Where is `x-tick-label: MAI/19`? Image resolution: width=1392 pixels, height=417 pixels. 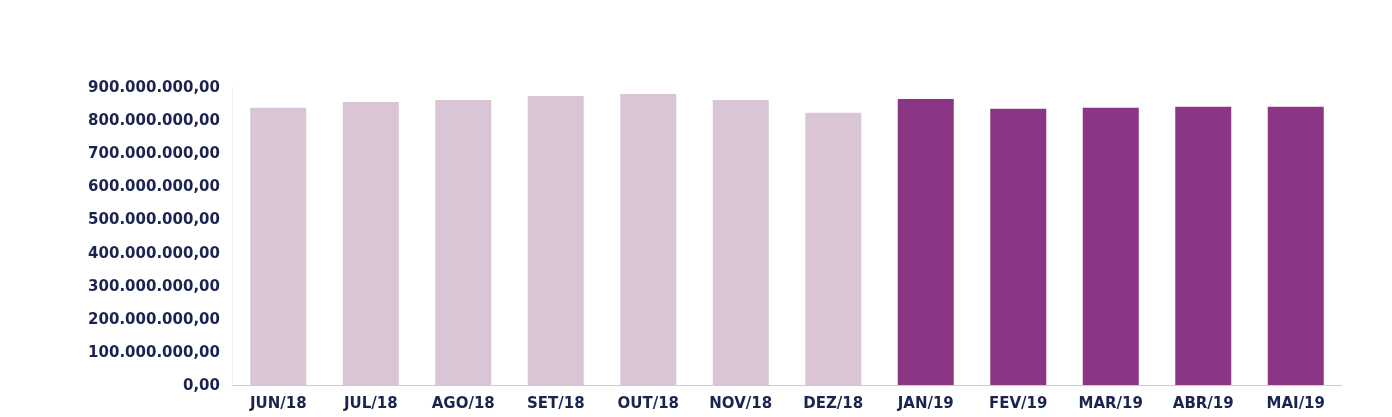 x-tick-label: MAI/19 is located at coordinates (1295, 402).